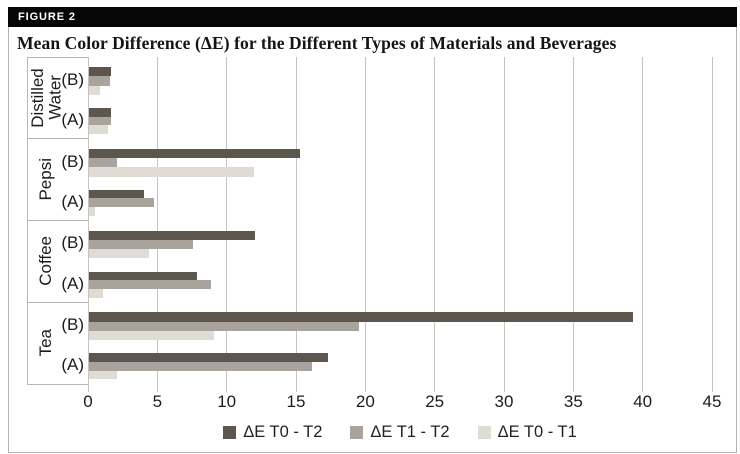 The height and width of the screenshot is (454, 740). I want to click on legend-swatch-light, so click(484, 432).